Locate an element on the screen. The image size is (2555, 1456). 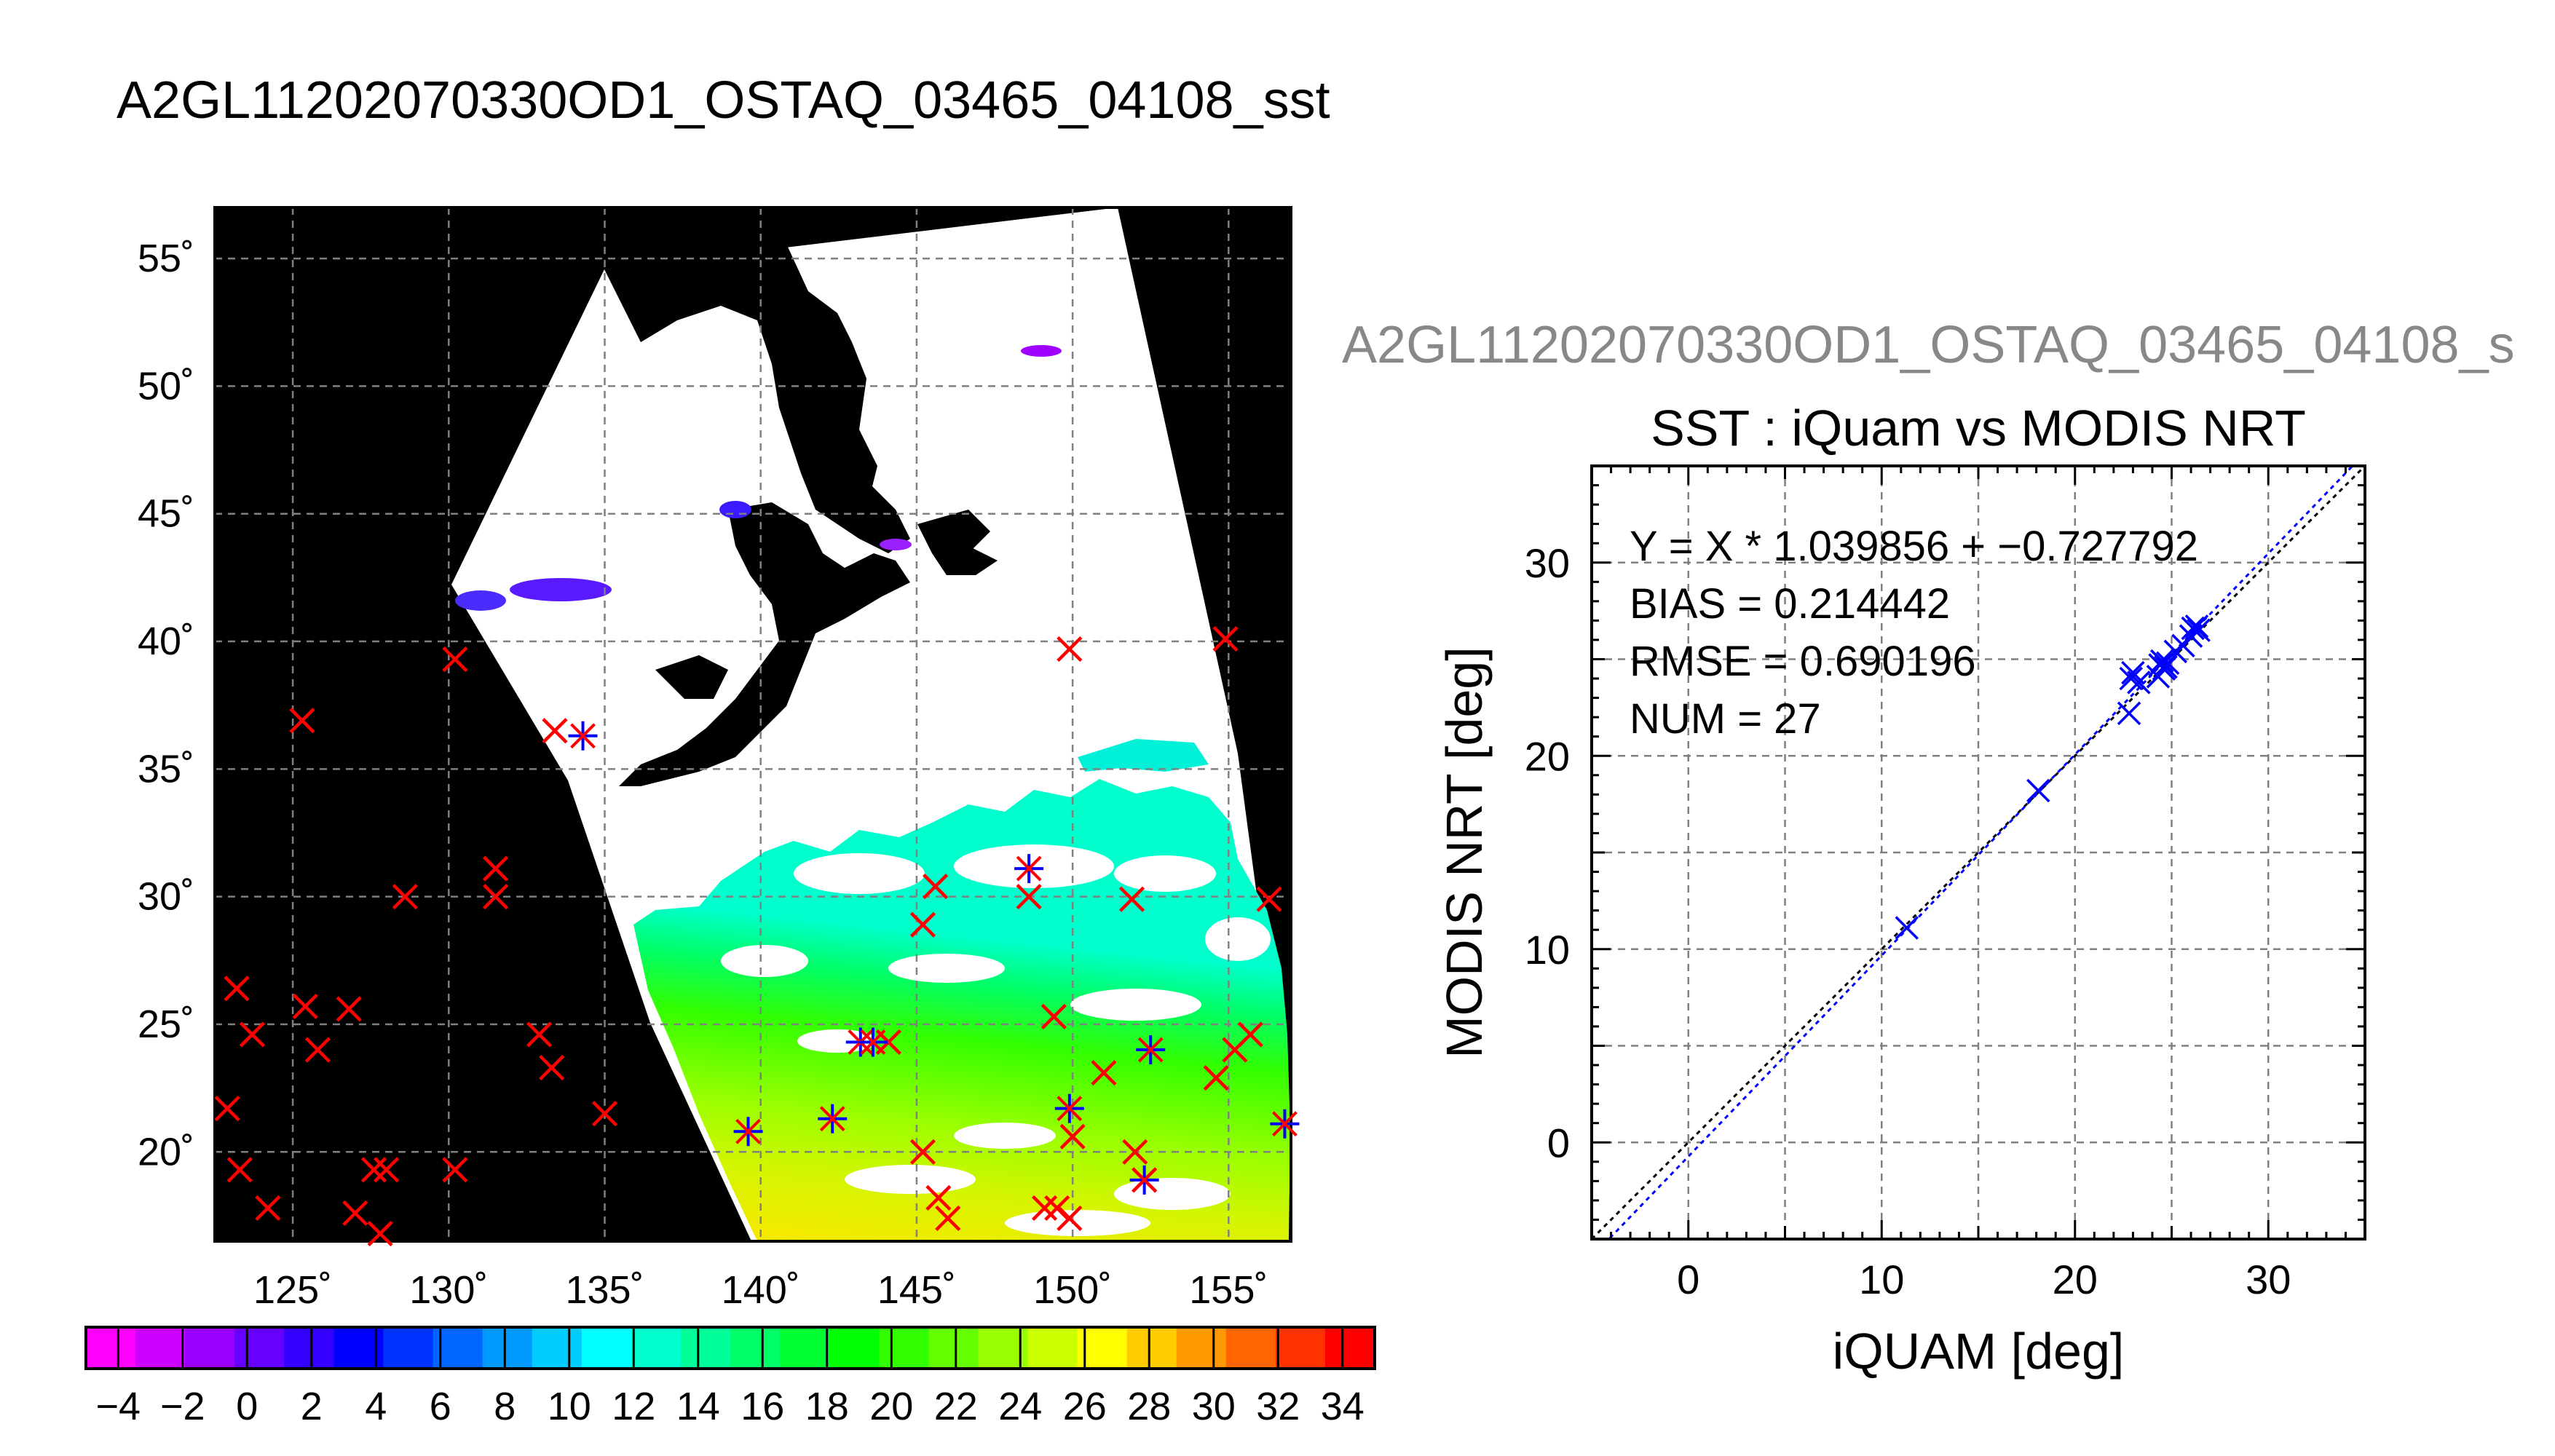
colorbar-tick-label: 8 is located at coordinates (505, 1406).